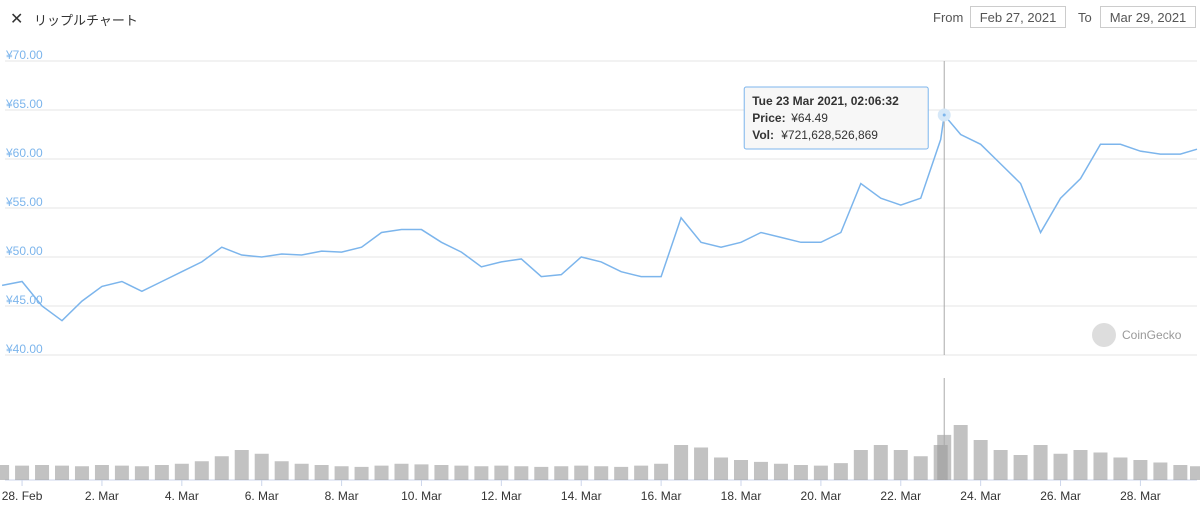 Image resolution: width=1200 pixels, height=510 pixels. I want to click on x-tick-label: 24. Mar, so click(980, 496).